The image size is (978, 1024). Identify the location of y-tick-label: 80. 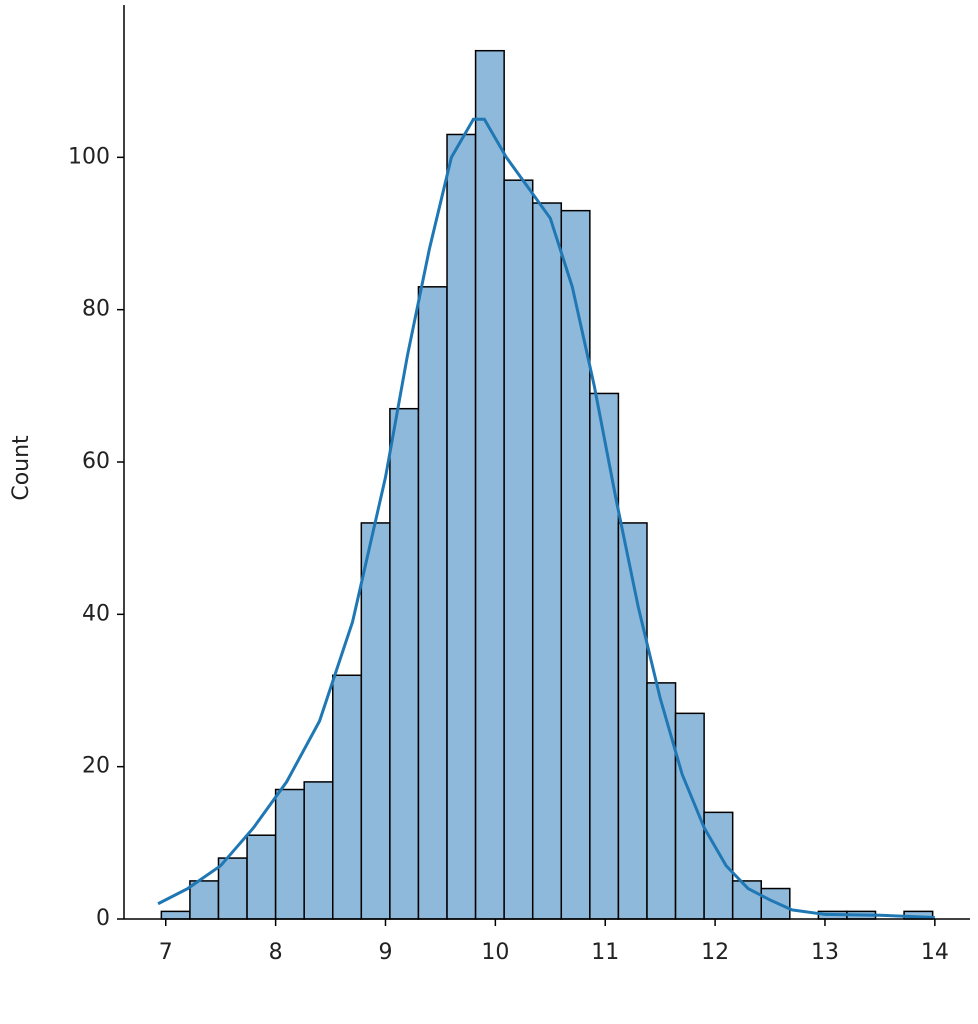
(96, 309).